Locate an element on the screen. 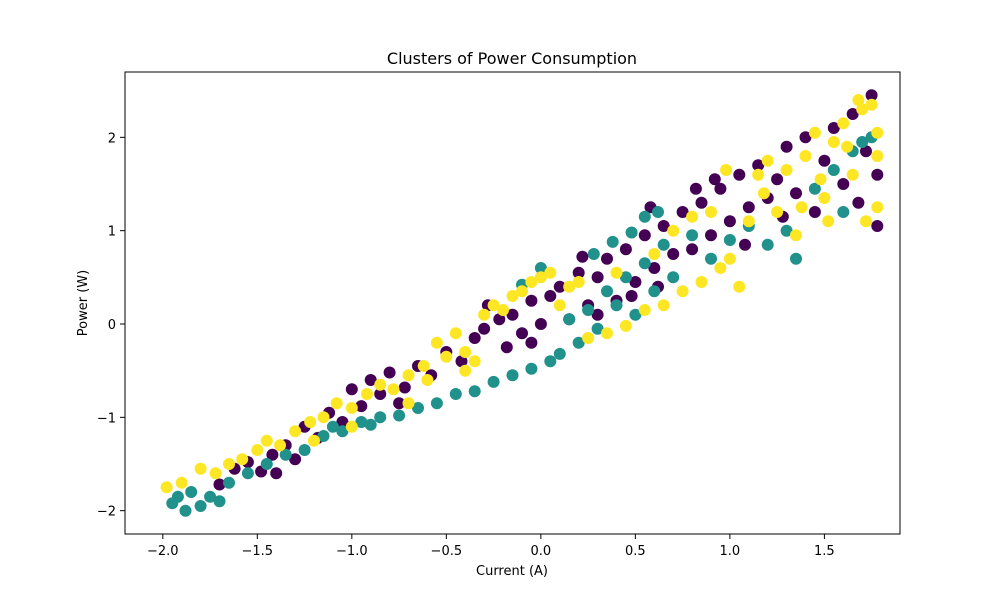  y-tick-label: −2 is located at coordinates (106, 512).